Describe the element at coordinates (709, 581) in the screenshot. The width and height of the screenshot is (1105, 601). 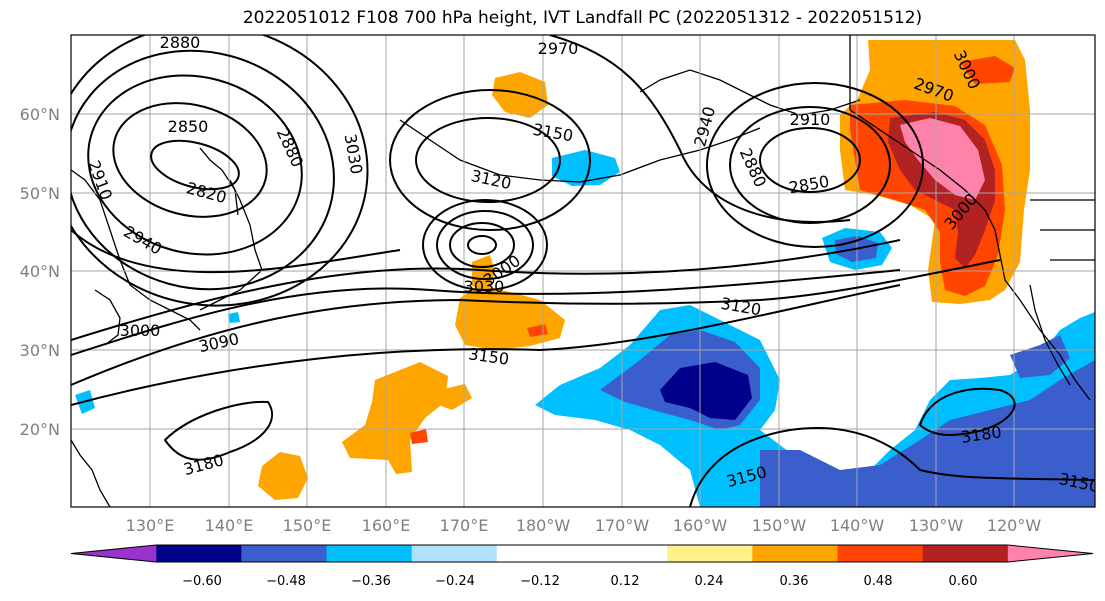
I see `colorbar-tick-label: 0.24` at that location.